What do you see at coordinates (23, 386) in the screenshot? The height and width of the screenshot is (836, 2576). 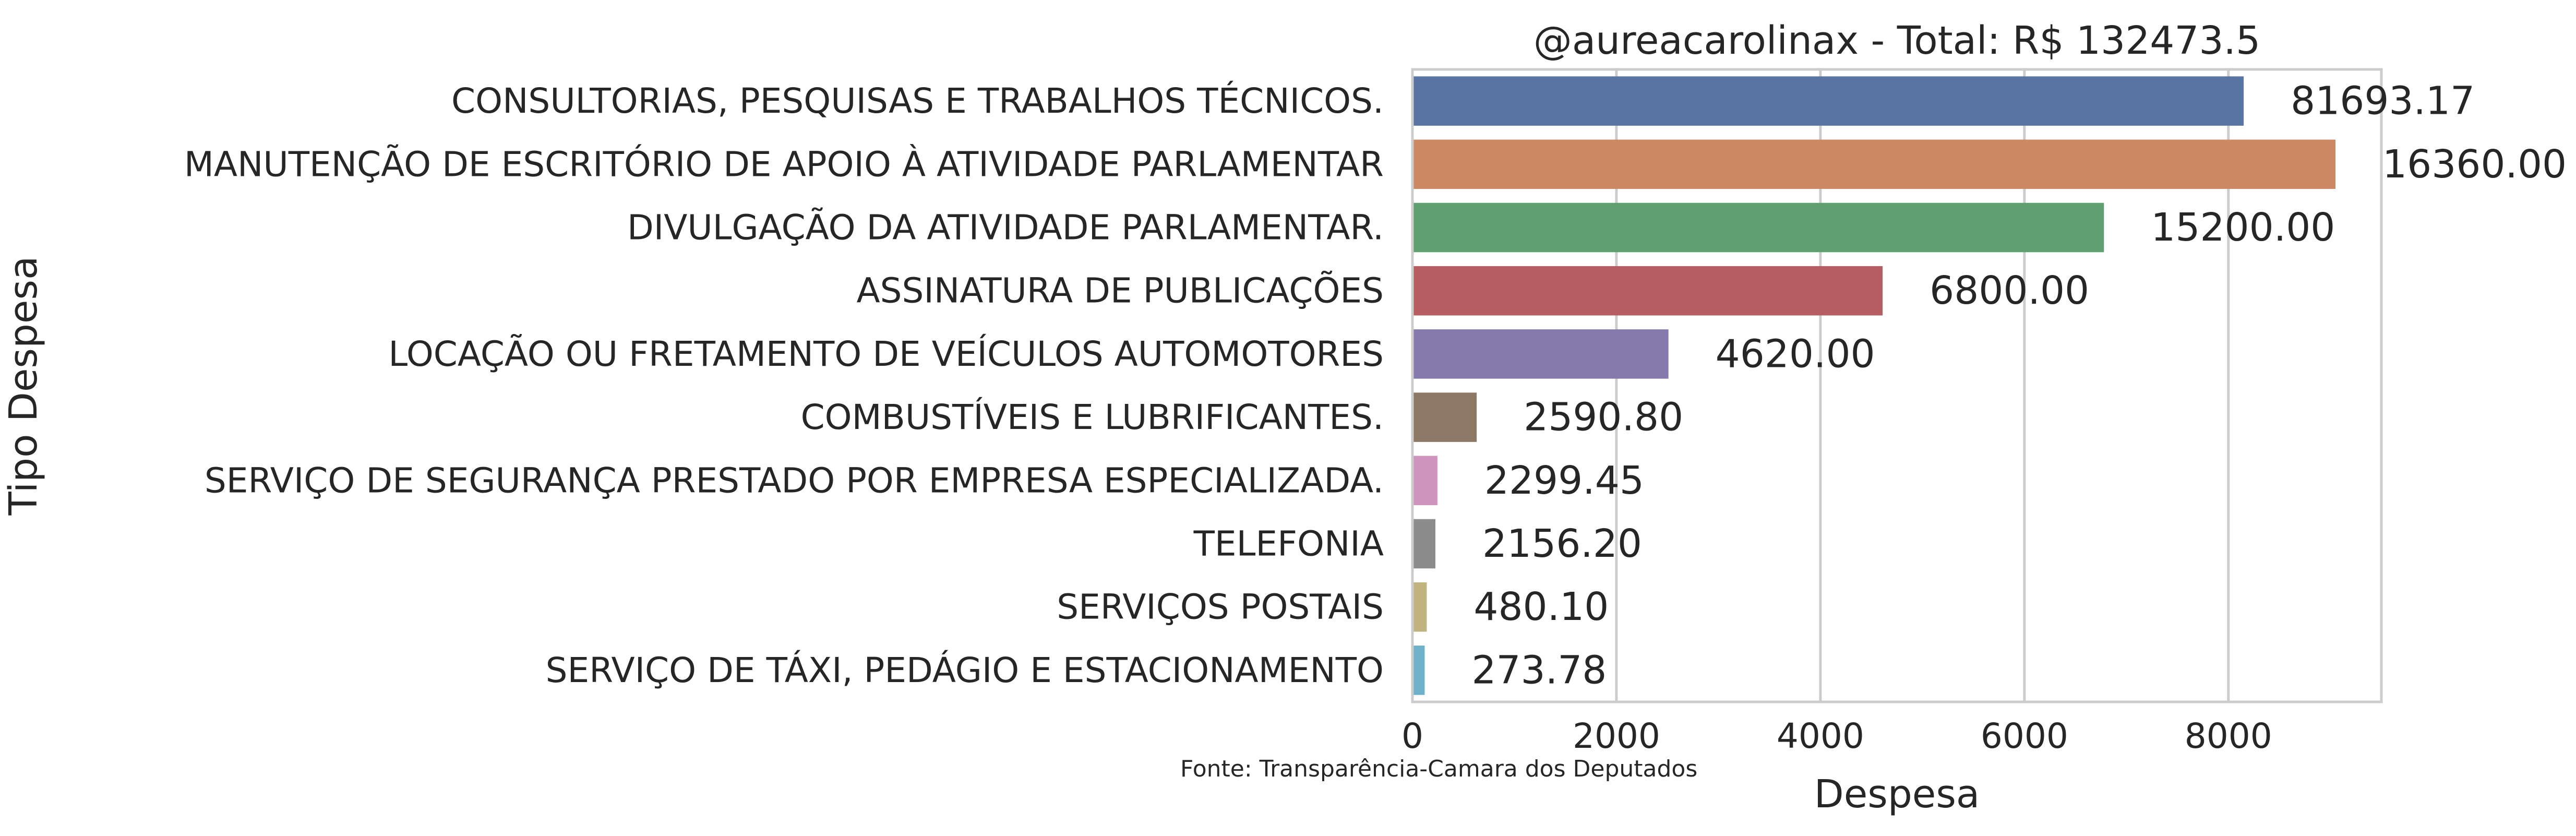 I see `y-axis-label: Tipo Despesa` at bounding box center [23, 386].